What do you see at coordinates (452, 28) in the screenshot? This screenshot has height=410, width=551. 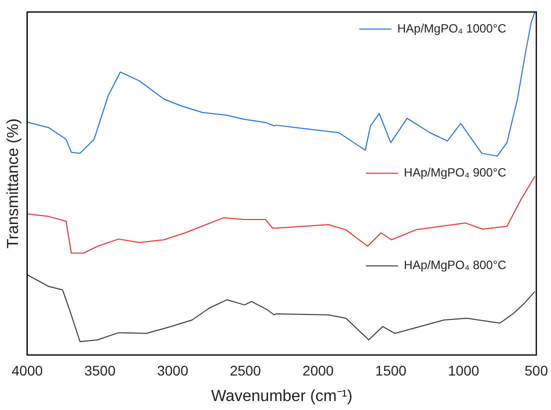 I see `legend-label: HAp/MgPO₄ 1000°C` at bounding box center [452, 28].